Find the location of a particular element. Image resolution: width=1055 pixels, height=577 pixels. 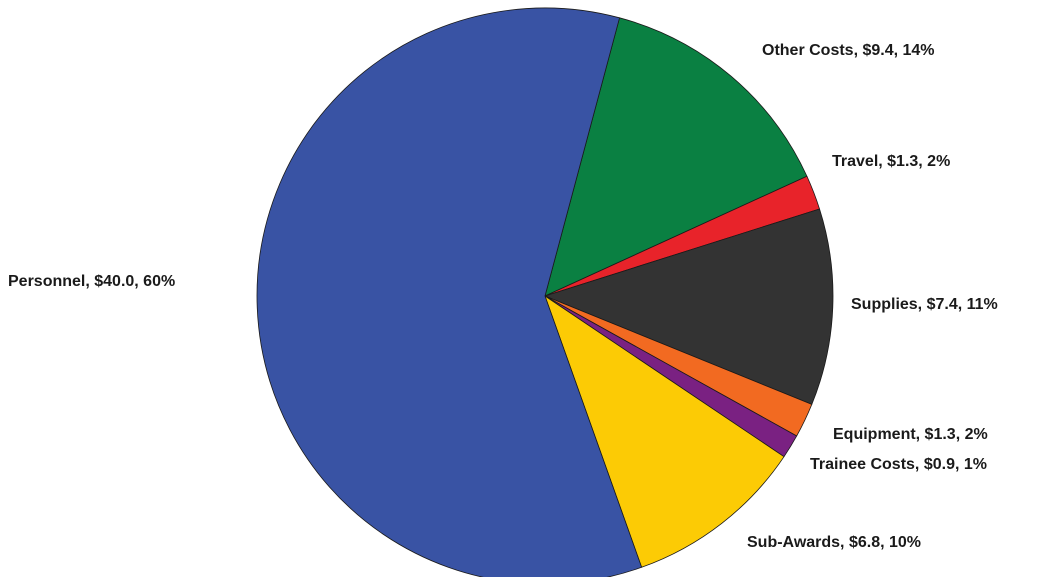

label-other-costs: Other Costs, $9.4, 14% is located at coordinates (848, 50).